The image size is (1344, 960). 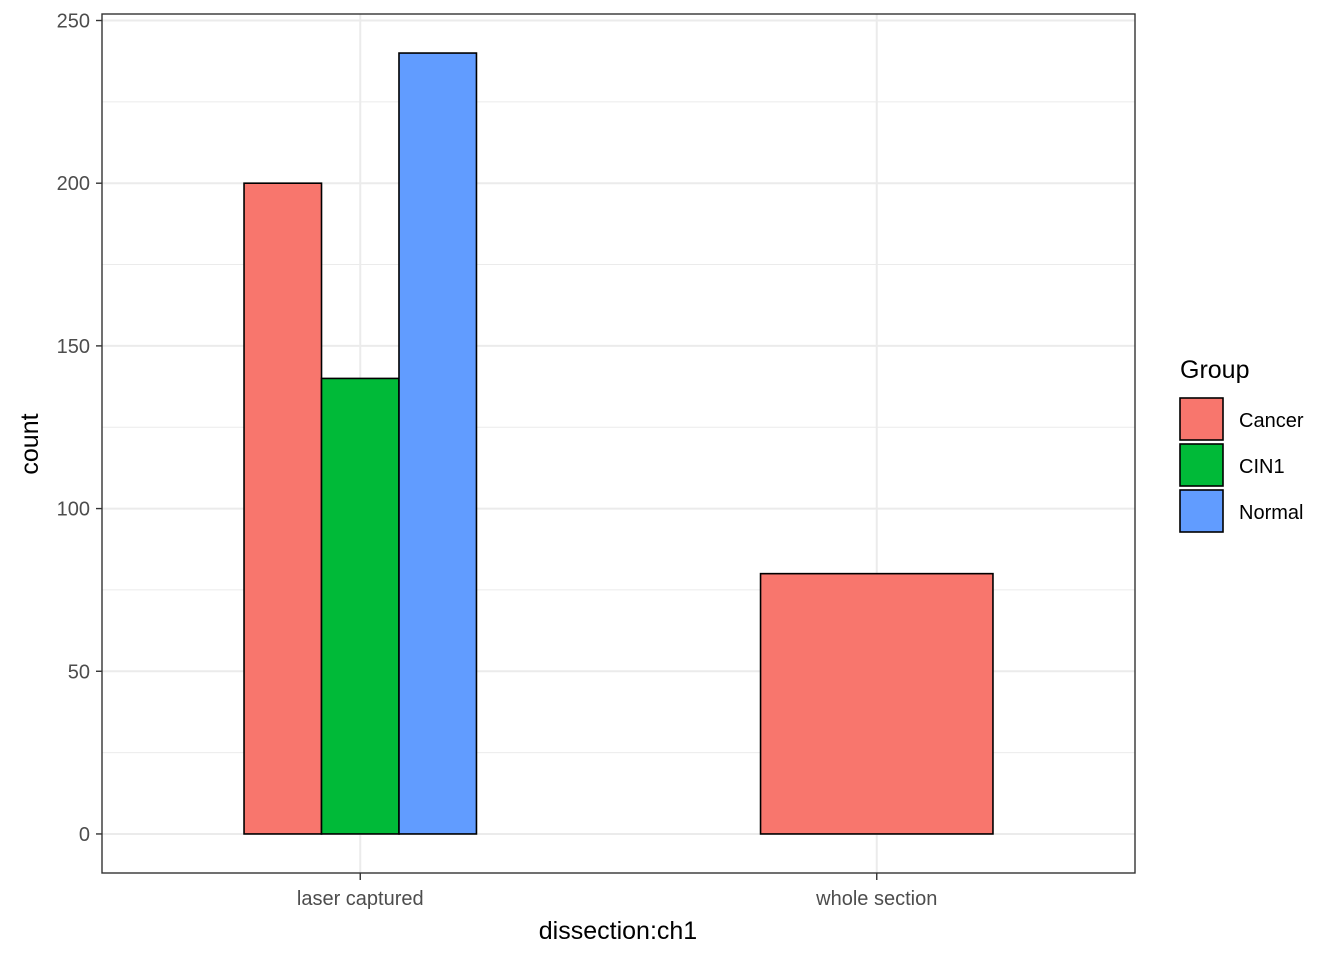 What do you see at coordinates (73, 347) in the screenshot?
I see `y-tick-label: 150` at bounding box center [73, 347].